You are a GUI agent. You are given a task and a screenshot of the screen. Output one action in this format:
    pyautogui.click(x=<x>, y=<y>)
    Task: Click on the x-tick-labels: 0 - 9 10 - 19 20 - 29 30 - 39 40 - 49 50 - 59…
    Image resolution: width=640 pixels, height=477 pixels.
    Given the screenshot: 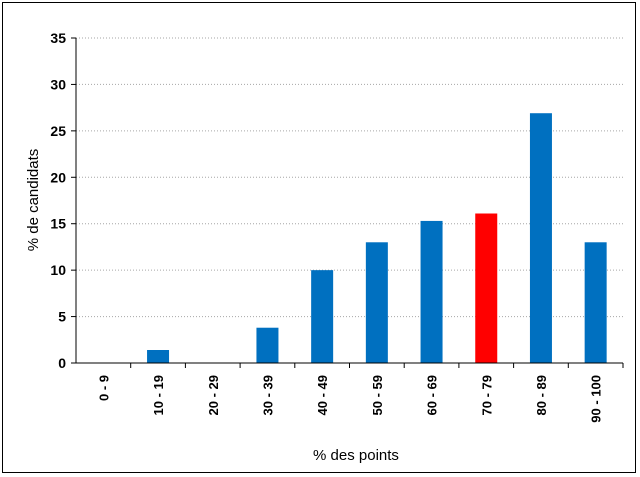 What is the action you would take?
    pyautogui.click(x=349, y=399)
    